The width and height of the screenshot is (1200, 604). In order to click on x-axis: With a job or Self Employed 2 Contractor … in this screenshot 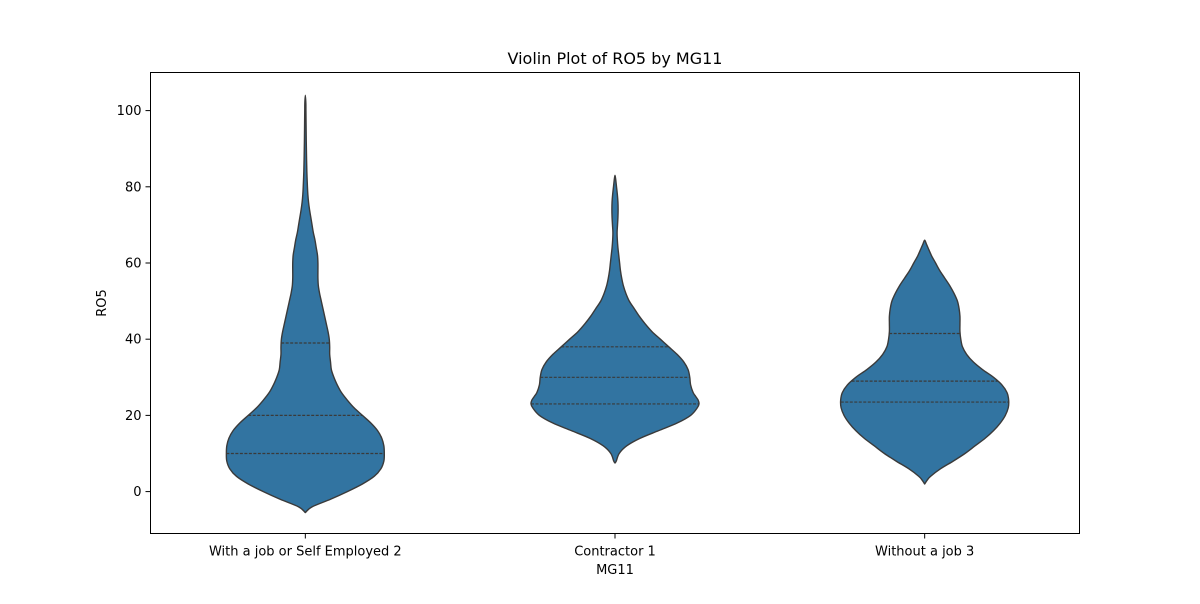, I will do `click(591, 546)`.